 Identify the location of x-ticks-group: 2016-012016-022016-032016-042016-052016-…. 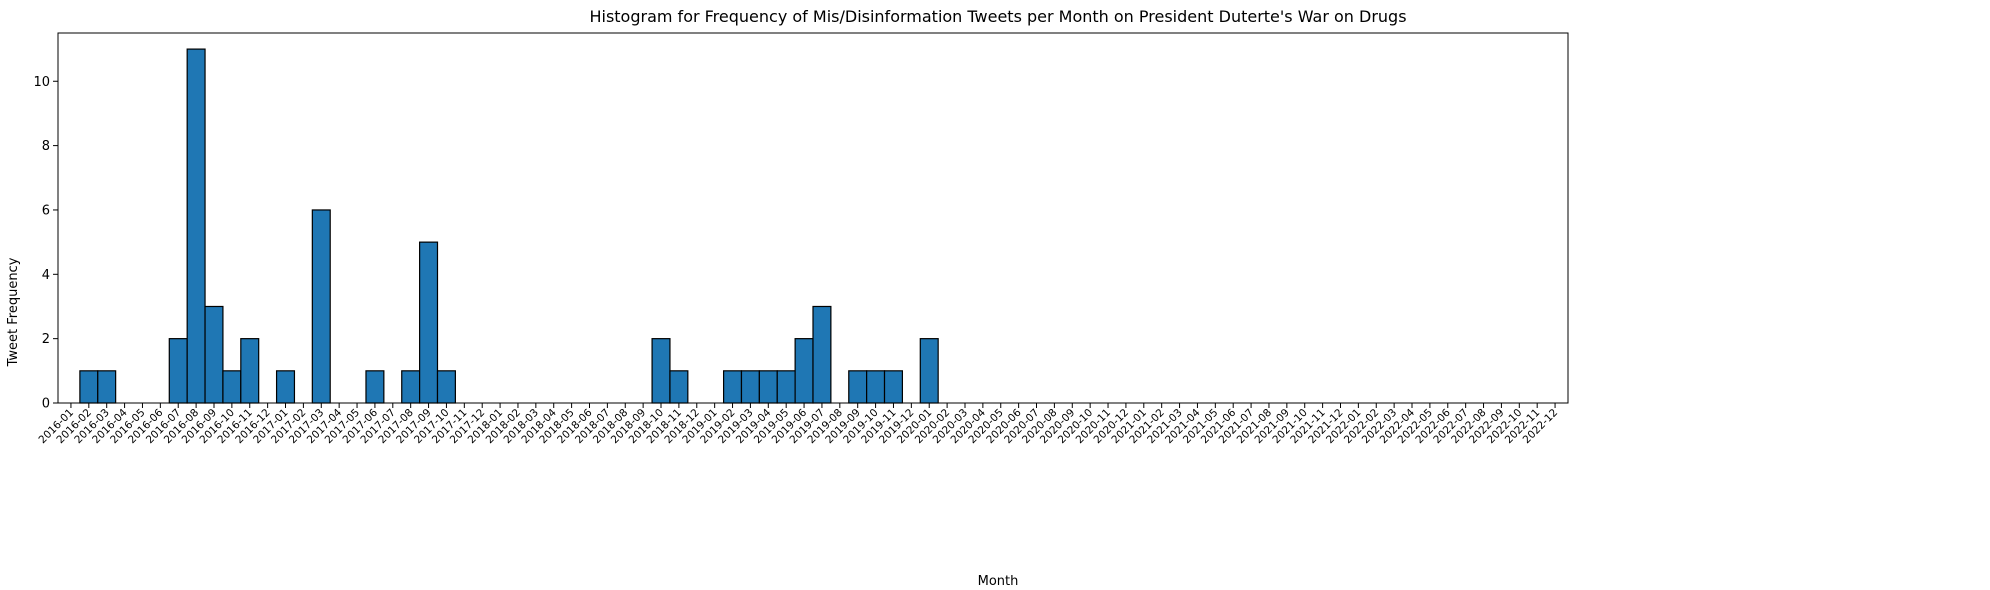
(798, 424).